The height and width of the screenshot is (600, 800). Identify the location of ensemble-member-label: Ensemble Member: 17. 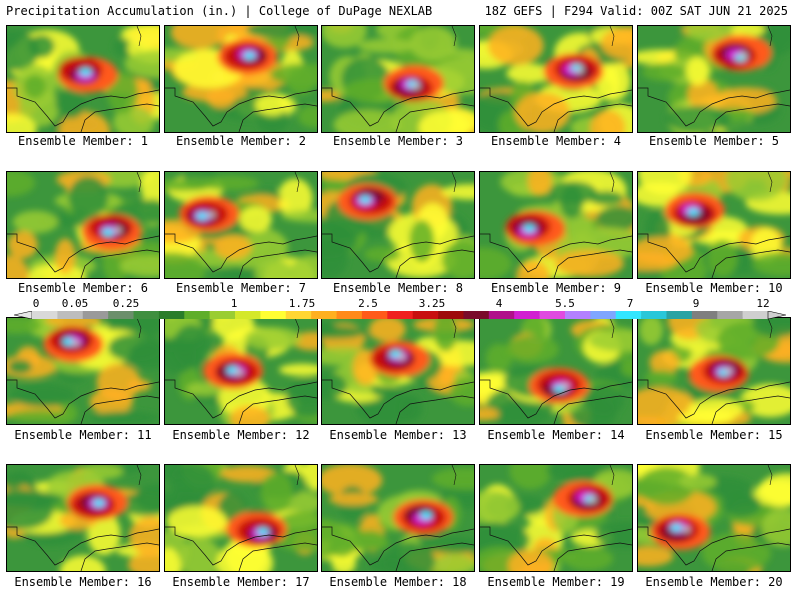
(241, 582).